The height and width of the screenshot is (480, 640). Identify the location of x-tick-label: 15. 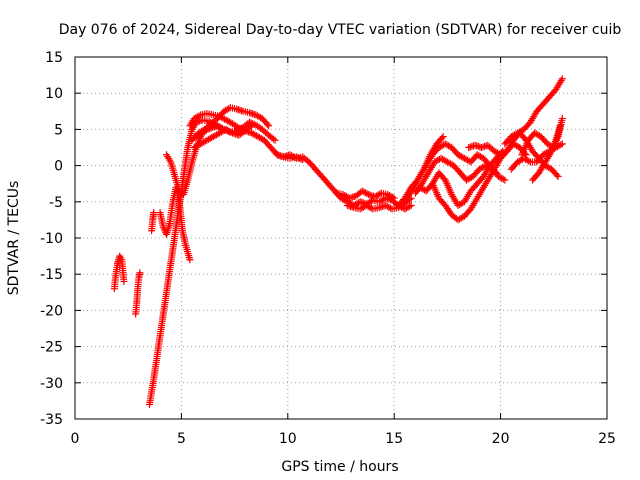
(394, 439).